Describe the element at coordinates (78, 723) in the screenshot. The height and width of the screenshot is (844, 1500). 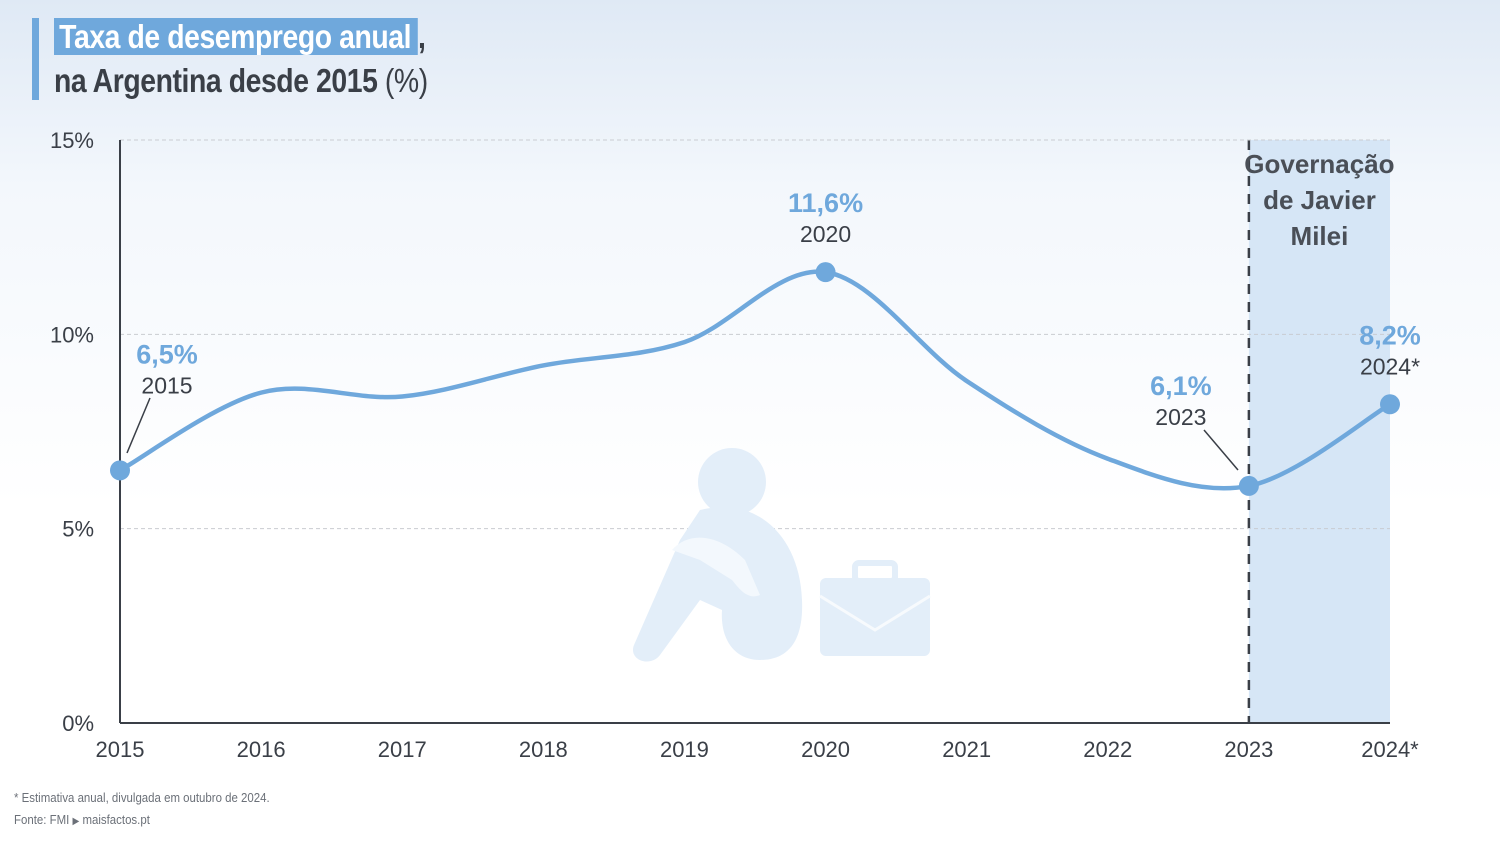
I see `y-tick-label: 0%` at that location.